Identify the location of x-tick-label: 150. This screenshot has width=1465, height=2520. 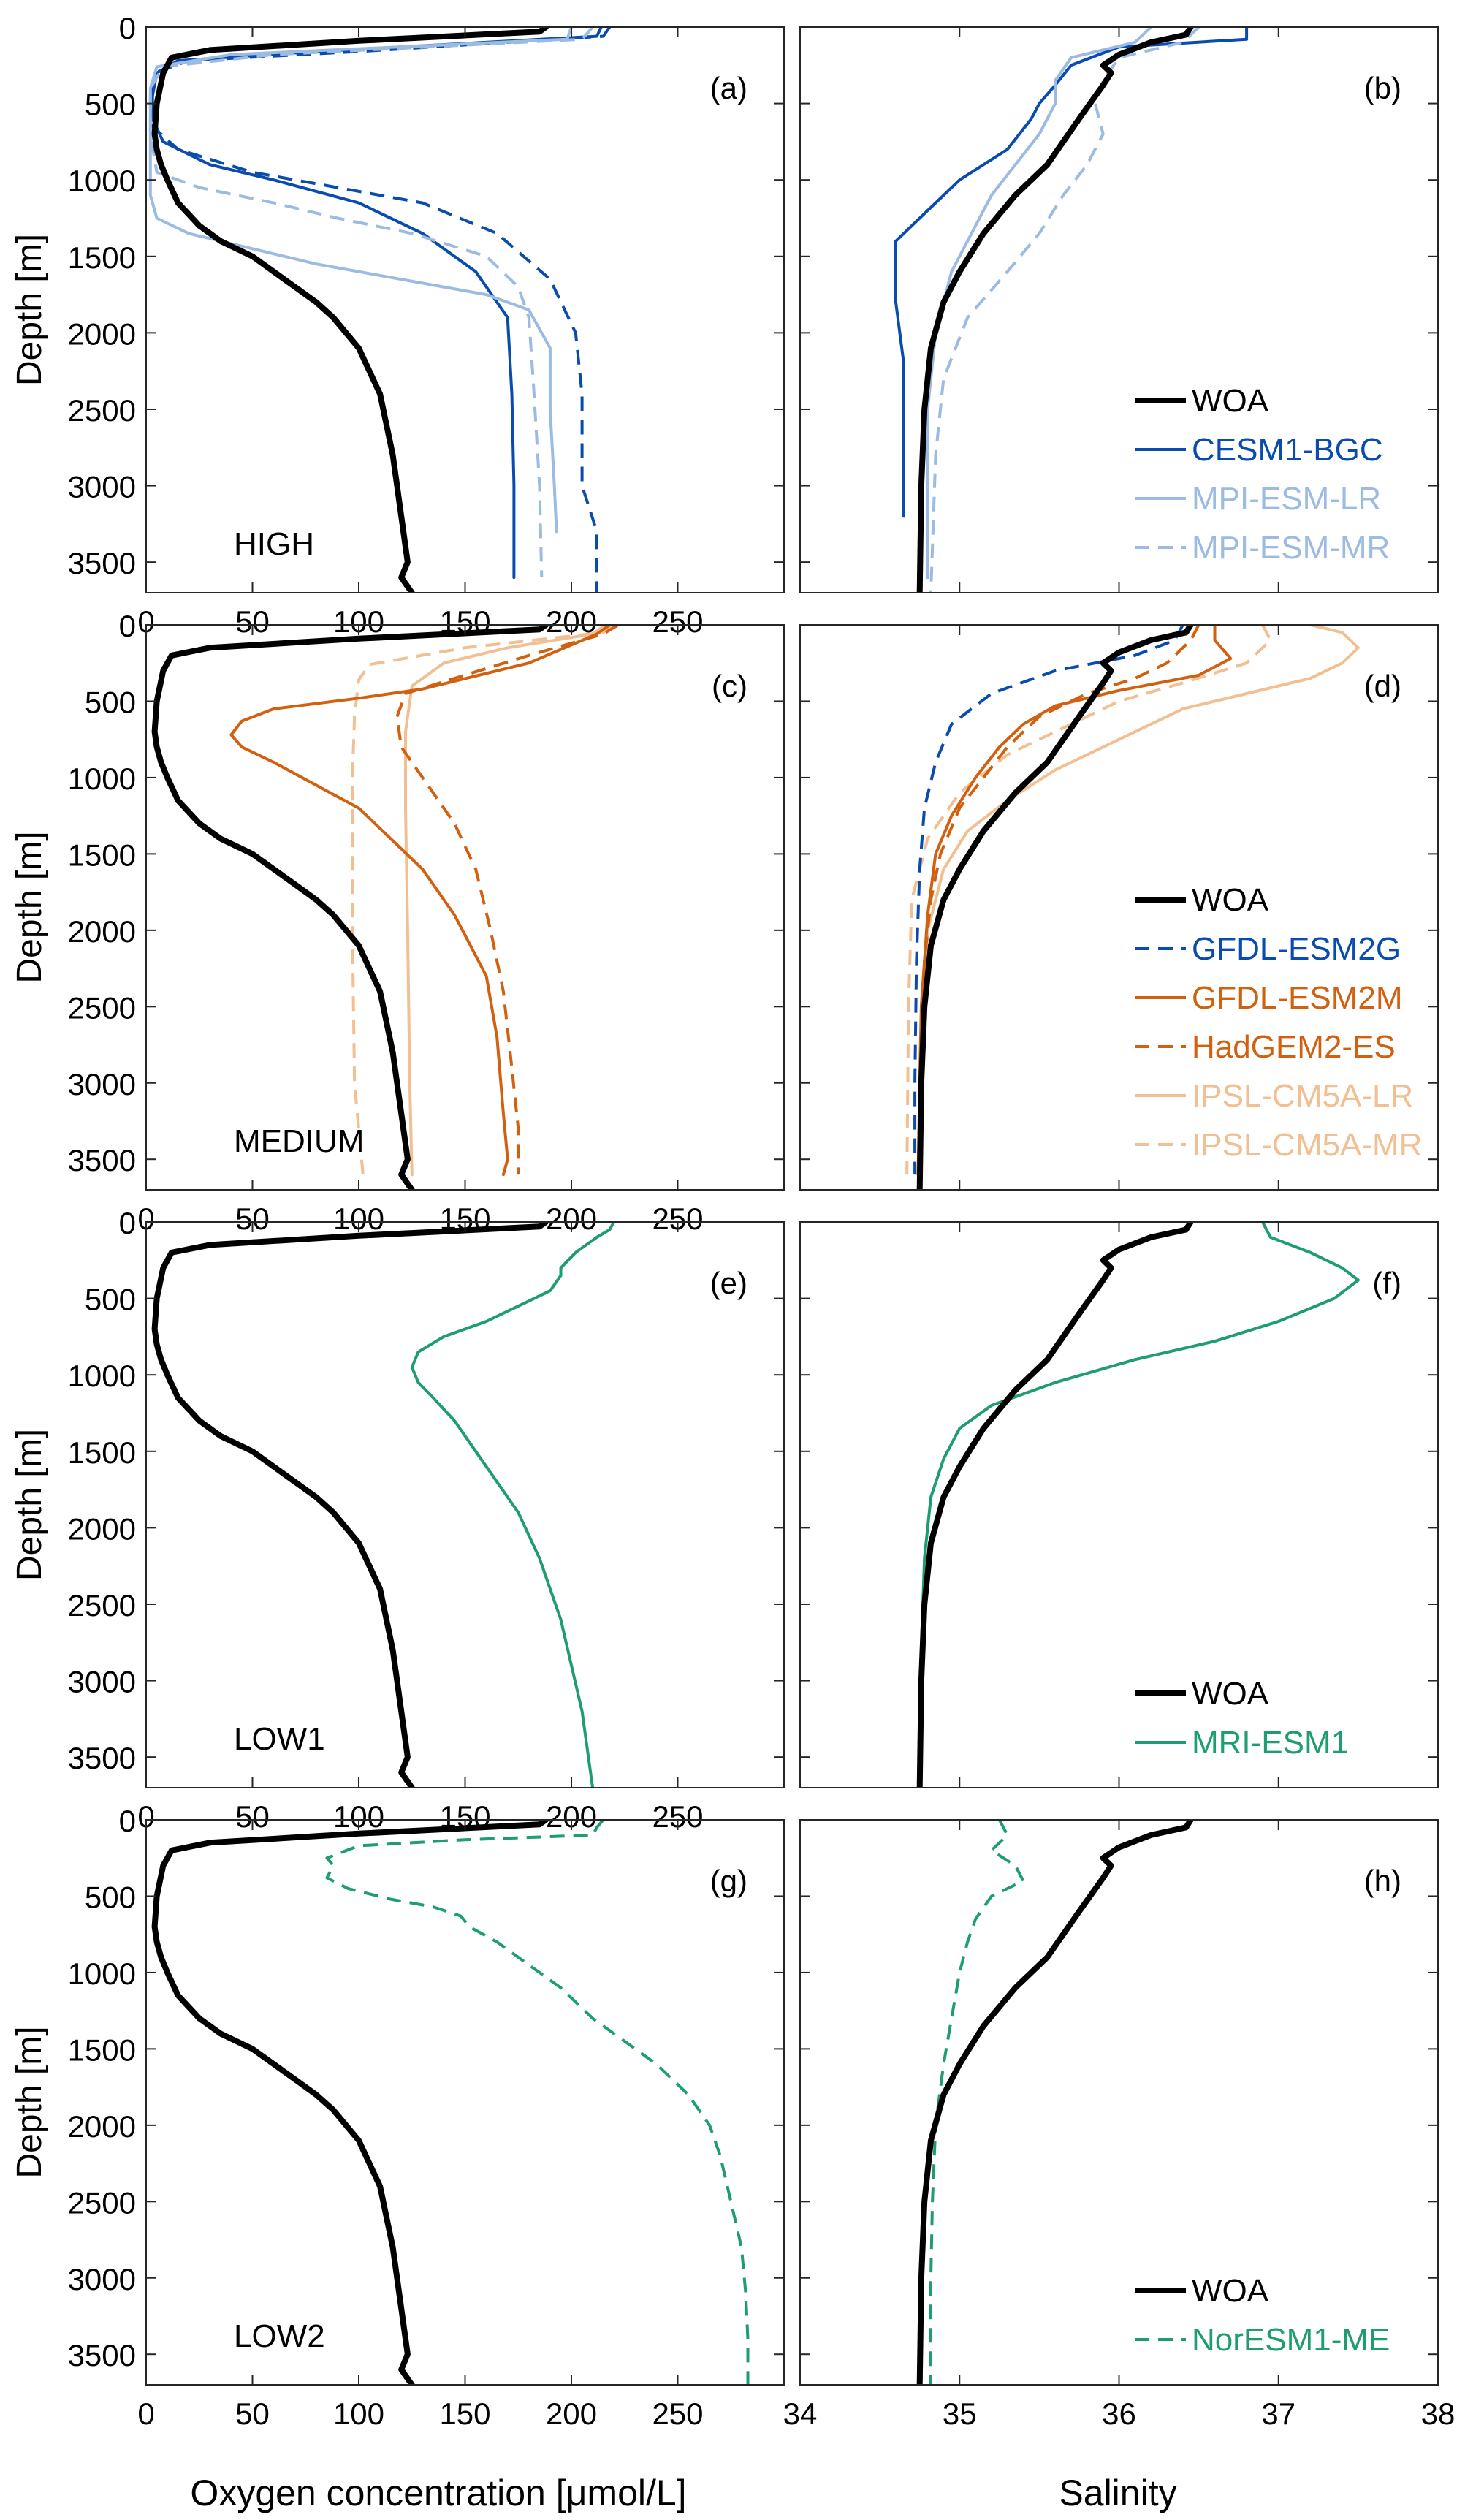
(464, 2413).